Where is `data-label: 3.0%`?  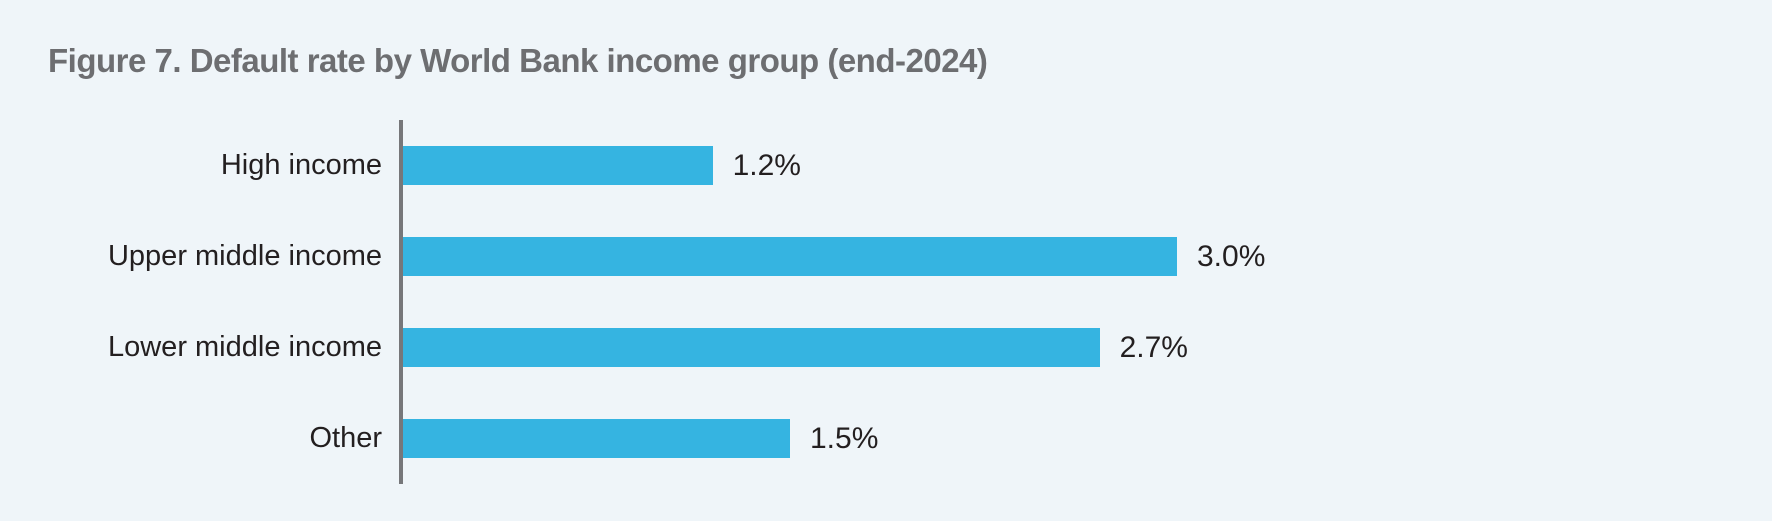
data-label: 3.0% is located at coordinates (1231, 256).